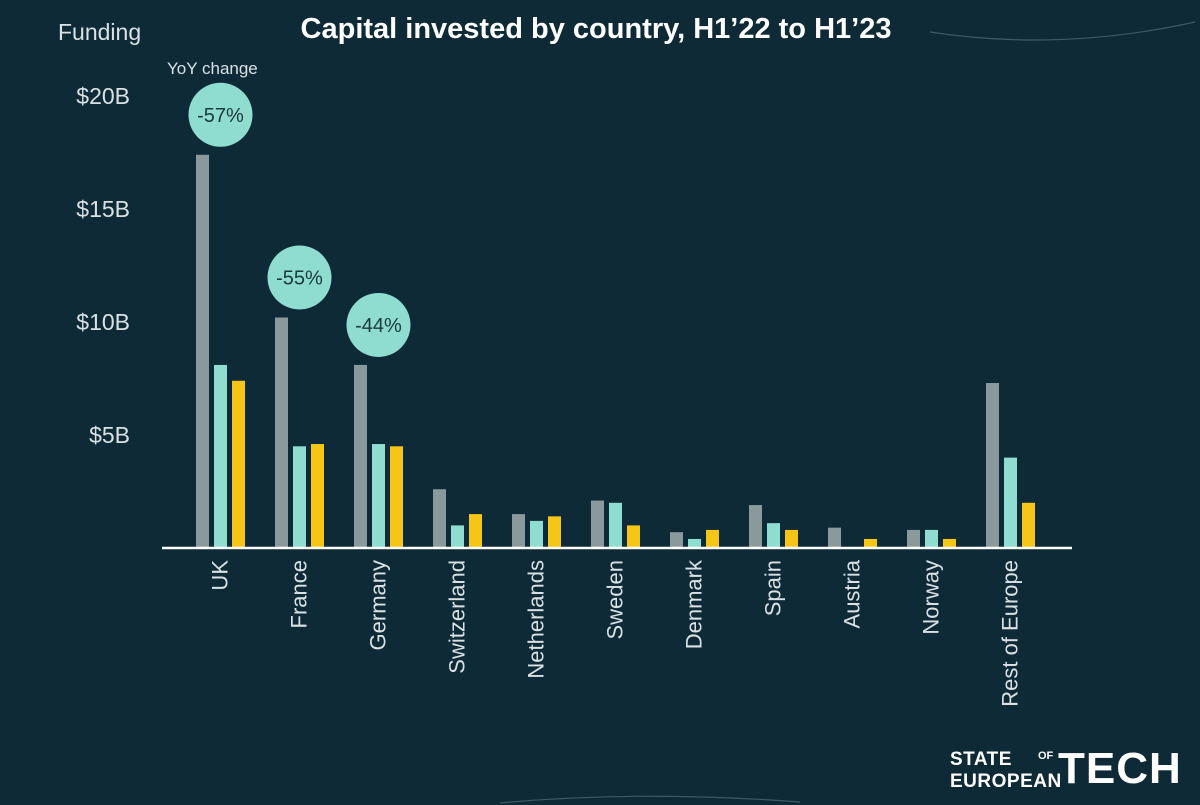  Describe the element at coordinates (1010, 633) in the screenshot. I see `x-tick-label: Rest of Europe` at that location.